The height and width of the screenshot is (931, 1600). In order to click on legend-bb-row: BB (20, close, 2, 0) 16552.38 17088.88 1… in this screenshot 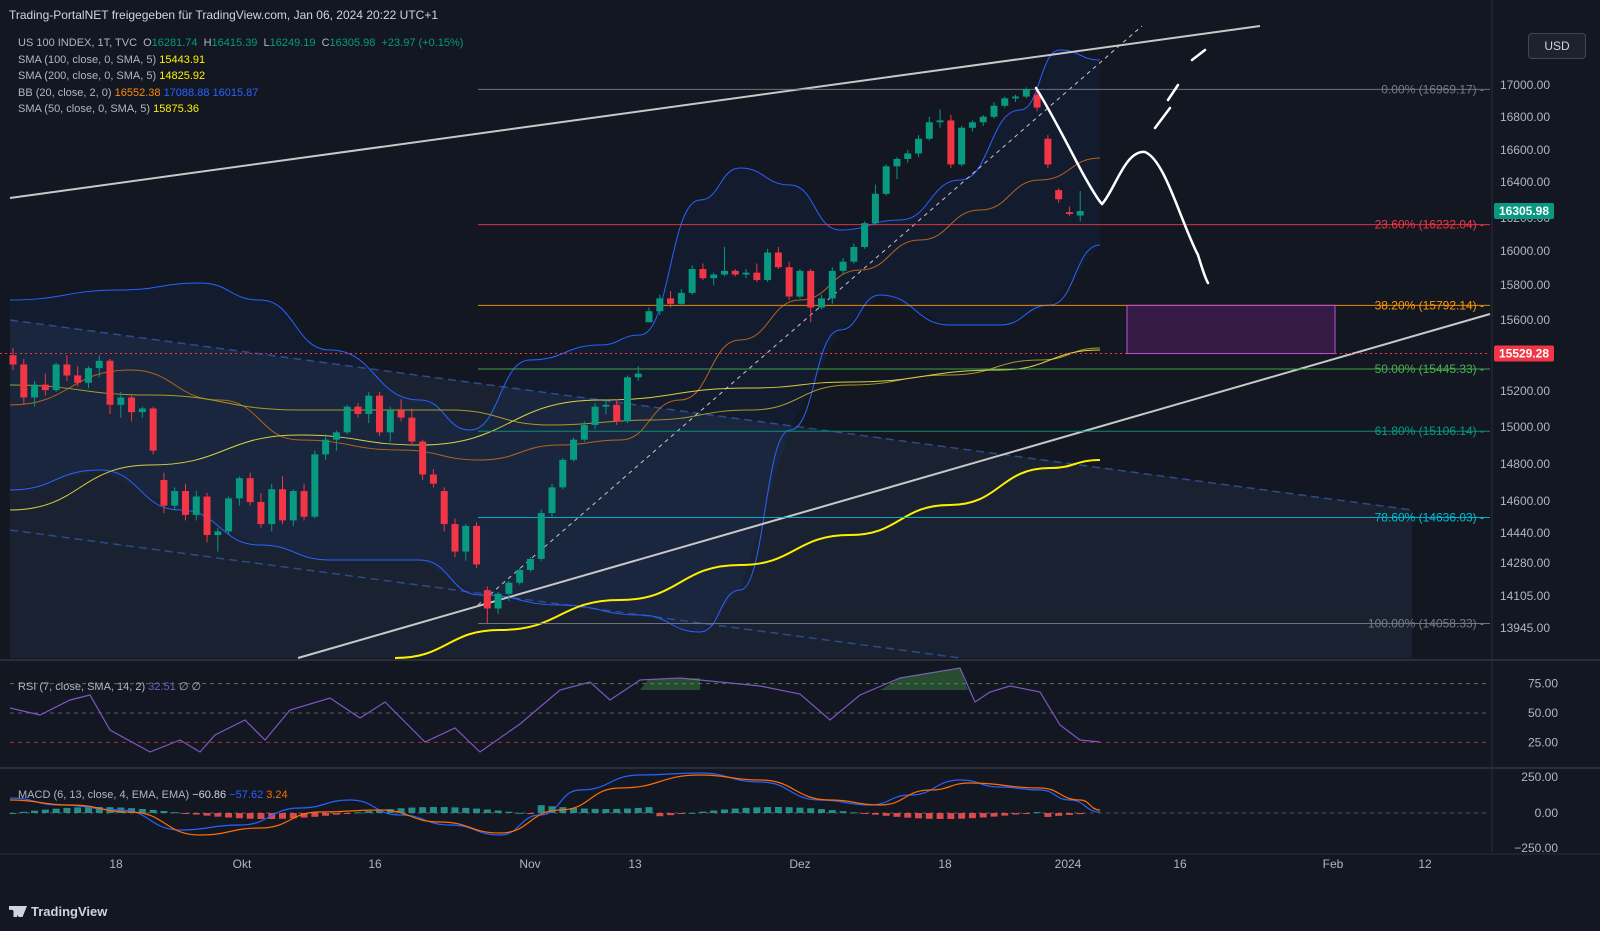, I will do `click(138, 92)`.